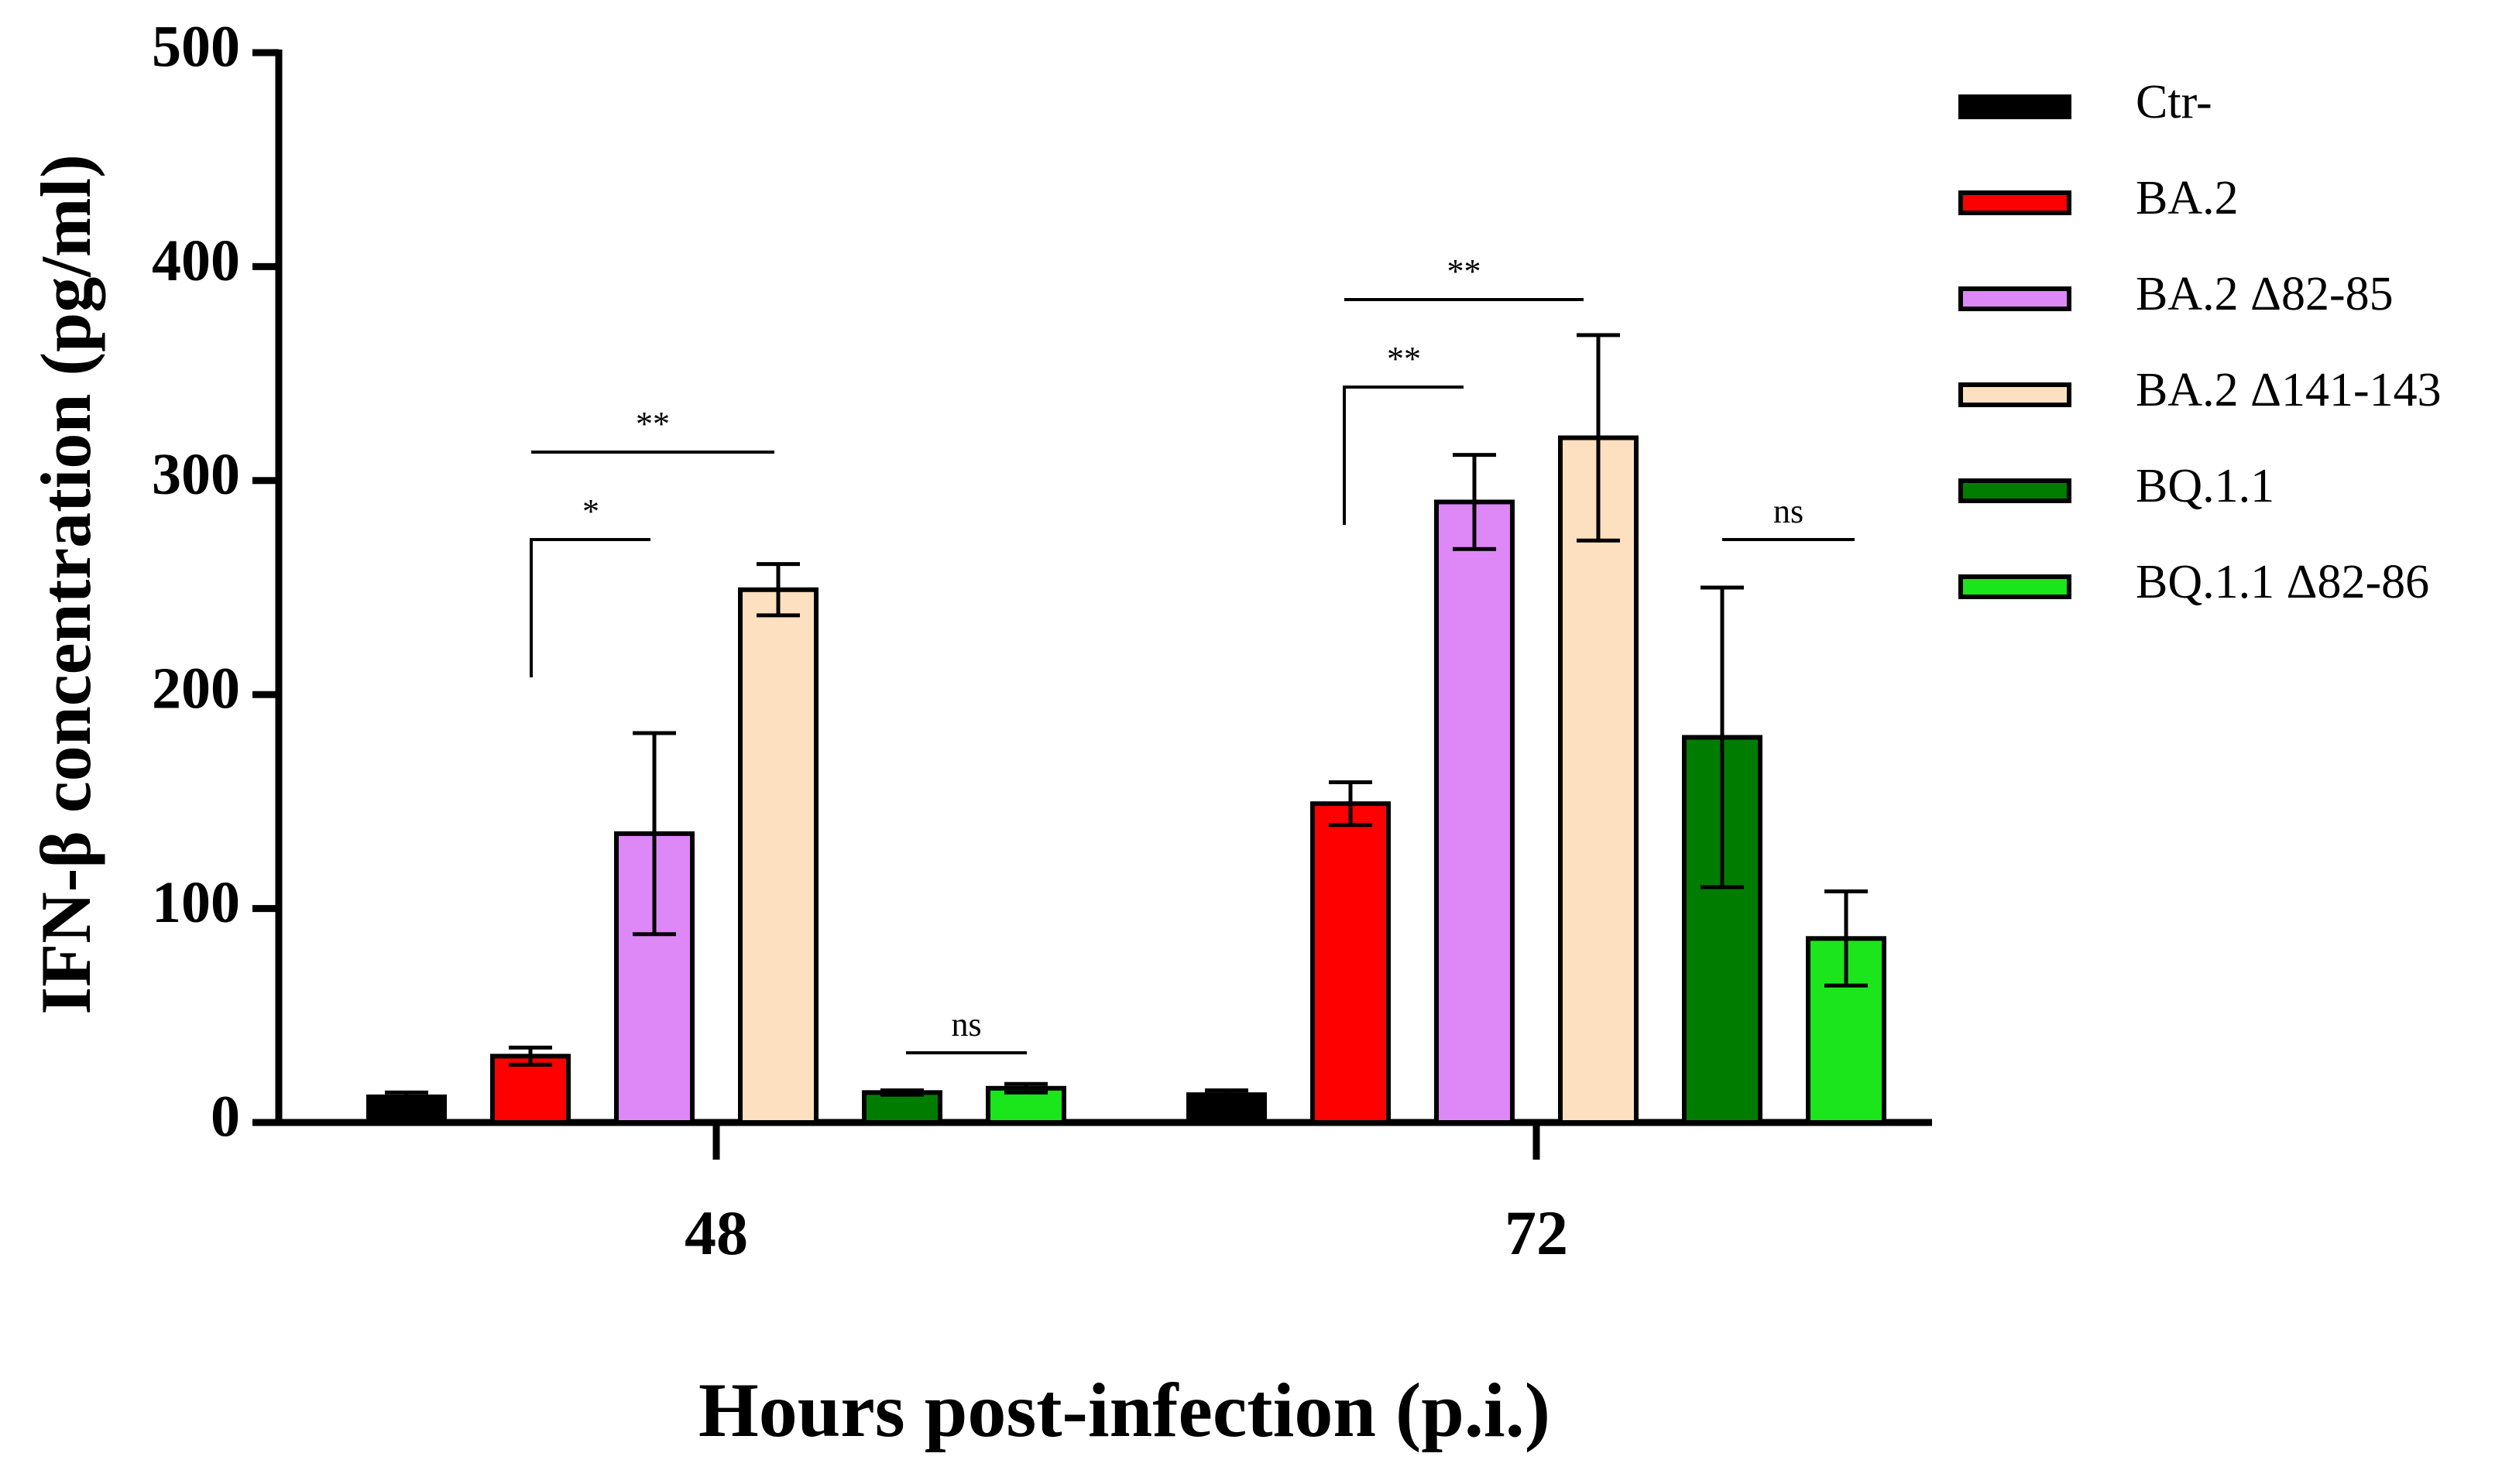  Describe the element at coordinates (2188, 198) in the screenshot. I see `legend-label-1: BA.2` at that location.